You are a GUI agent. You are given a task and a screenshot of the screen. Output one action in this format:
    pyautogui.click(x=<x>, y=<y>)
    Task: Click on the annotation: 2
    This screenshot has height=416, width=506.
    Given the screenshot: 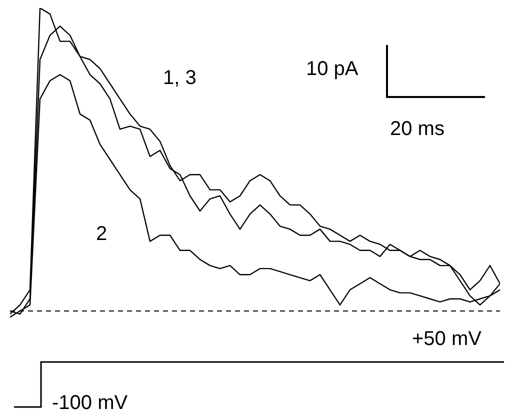 What is the action you would take?
    pyautogui.click(x=102, y=234)
    